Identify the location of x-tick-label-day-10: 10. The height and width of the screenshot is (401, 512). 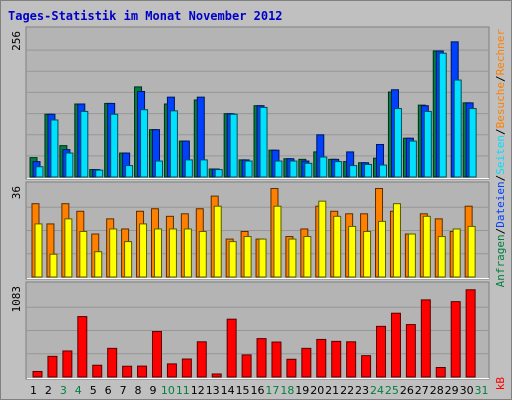
(168, 390).